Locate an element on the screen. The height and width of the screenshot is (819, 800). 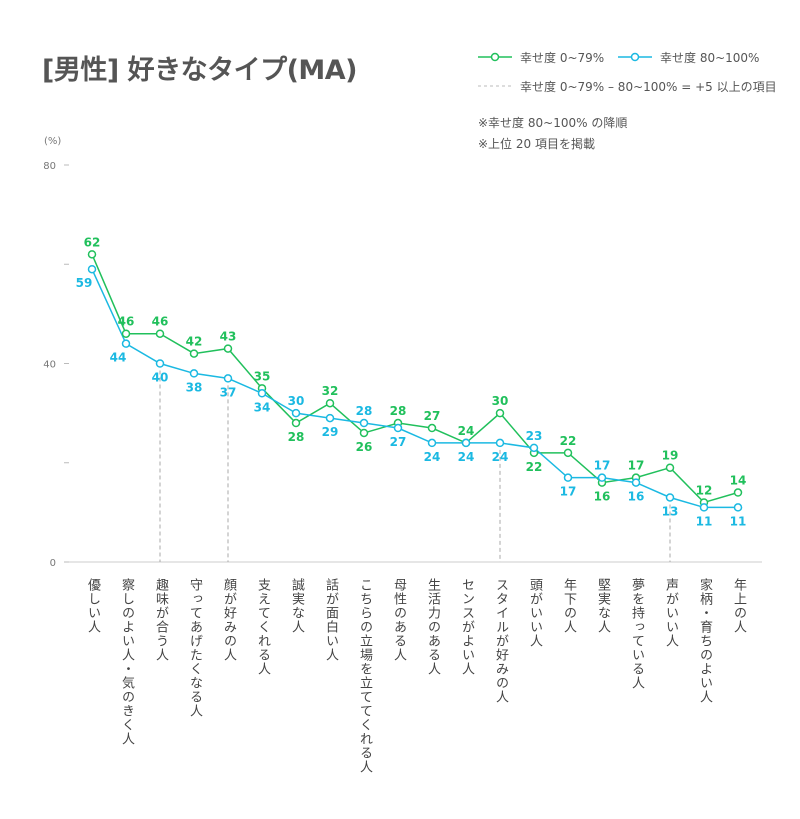
data-label: 29 is located at coordinates (330, 432).